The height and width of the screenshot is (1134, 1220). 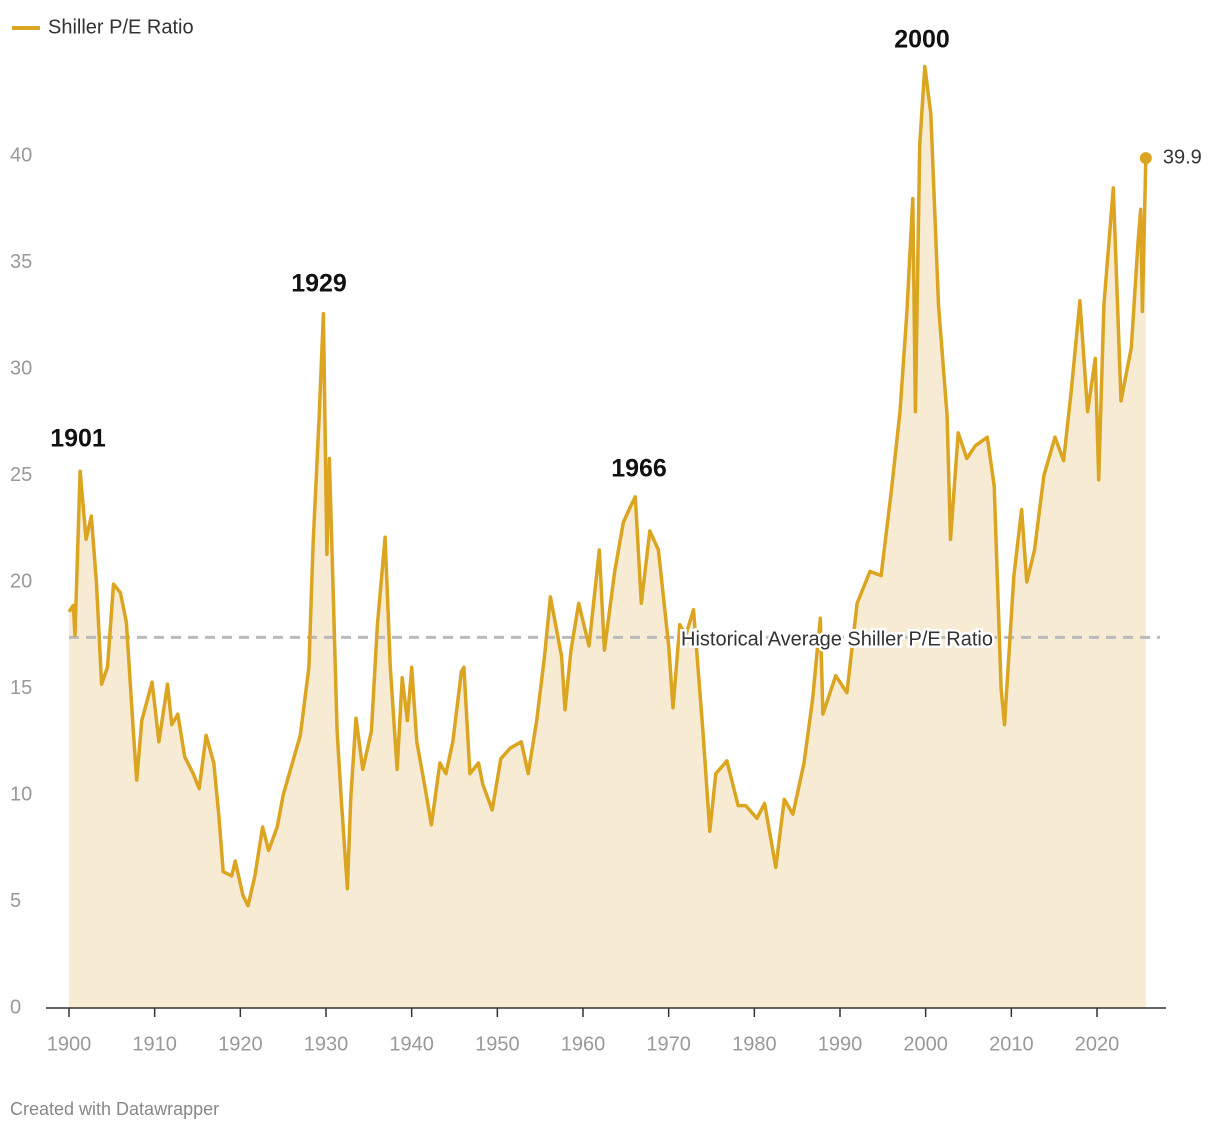 I want to click on y-tick-label: 5, so click(x=15, y=901).